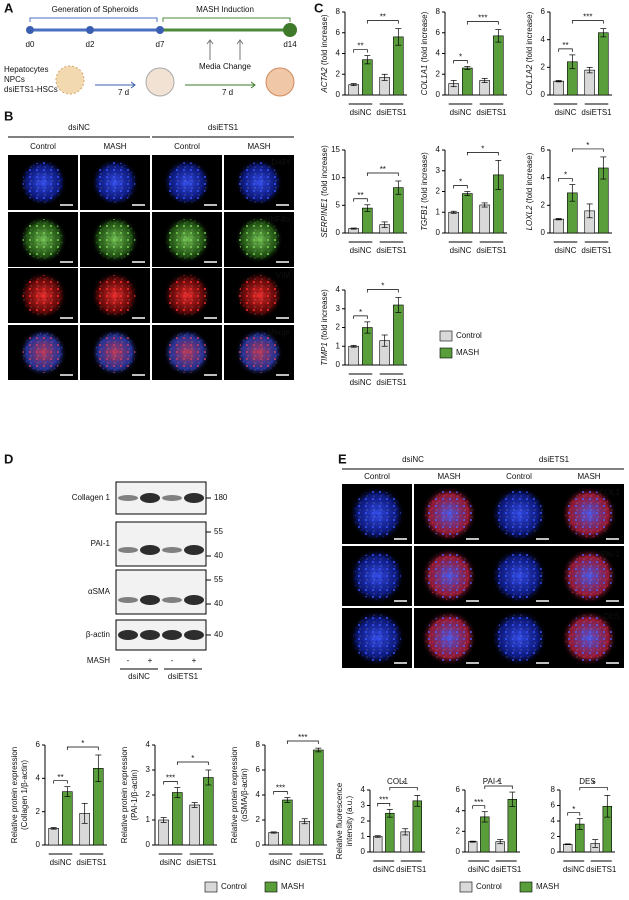  What do you see at coordinates (99, 591) in the screenshot?
I see `blot-label: αSMA` at bounding box center [99, 591].